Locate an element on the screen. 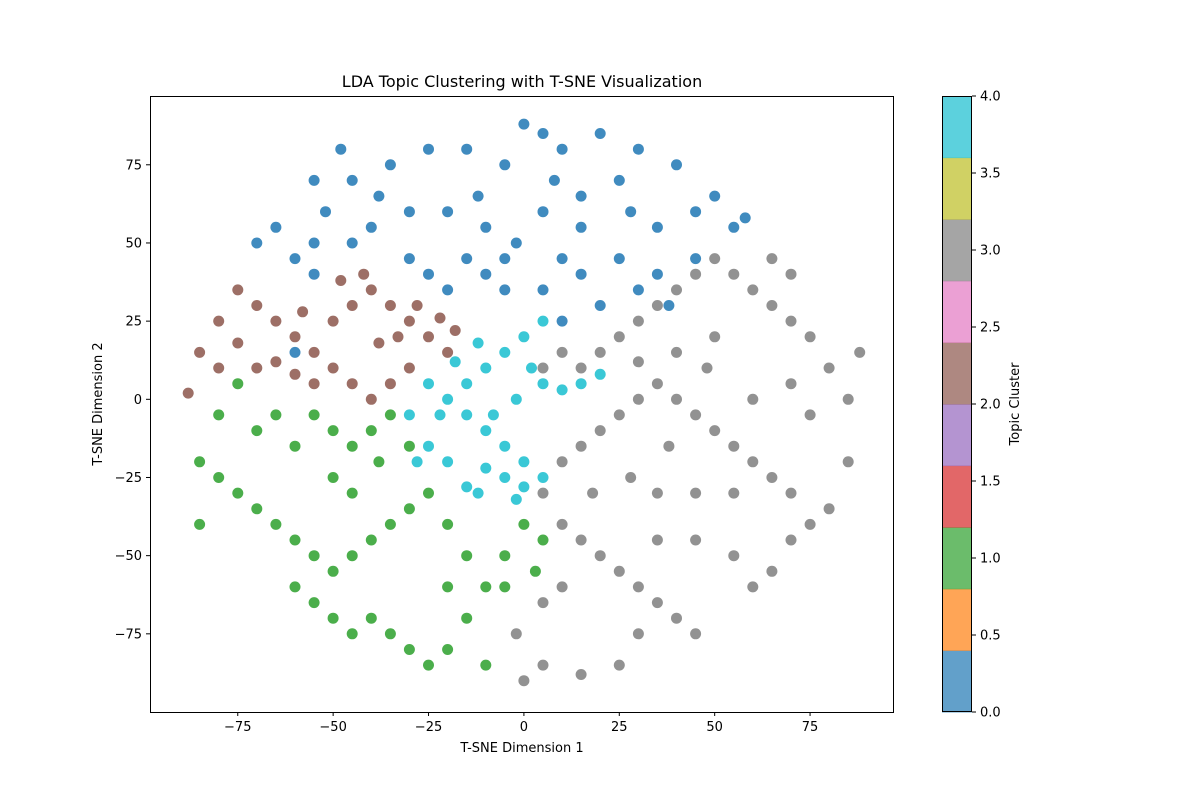 The height and width of the screenshot is (800, 1200). colorbar-tick-label: 3.0 is located at coordinates (990, 251).